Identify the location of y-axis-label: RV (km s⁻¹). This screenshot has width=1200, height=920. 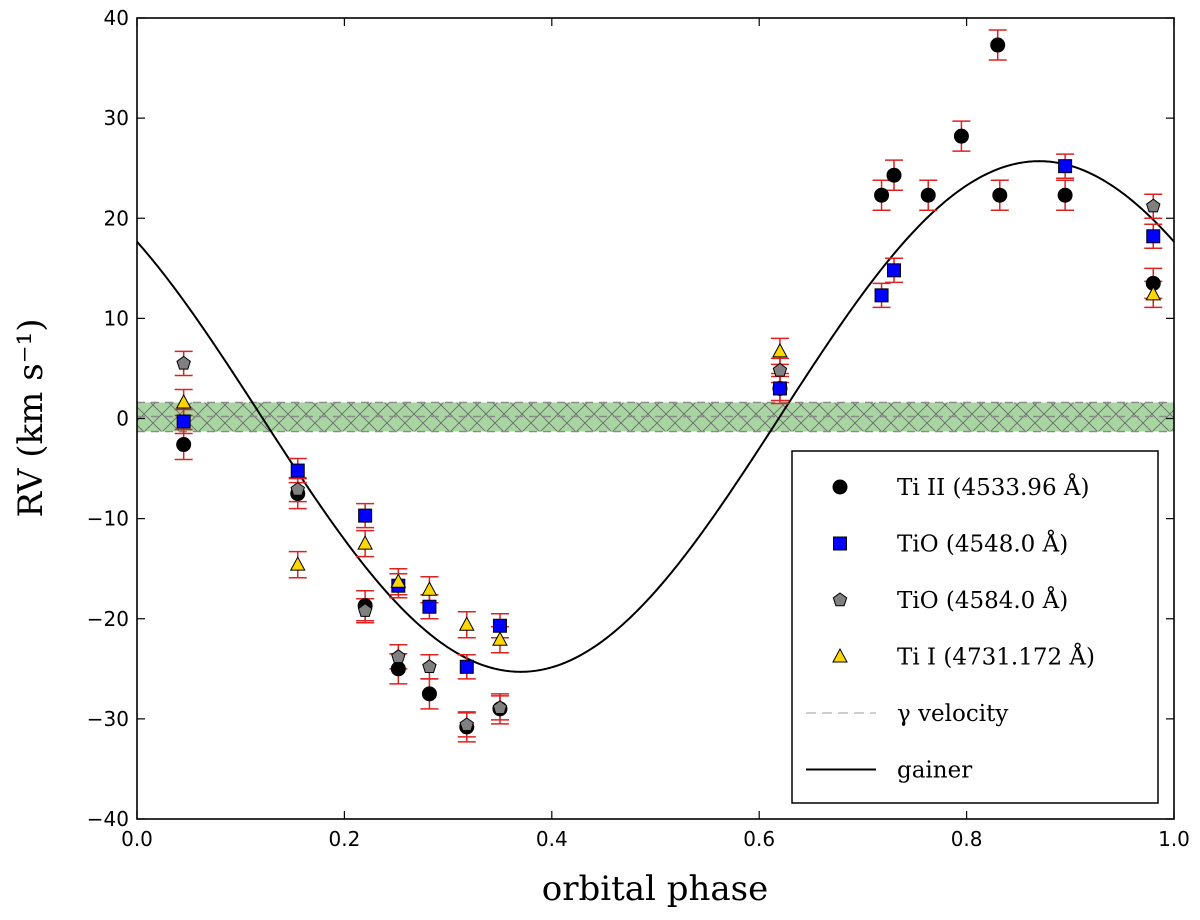
(31, 418).